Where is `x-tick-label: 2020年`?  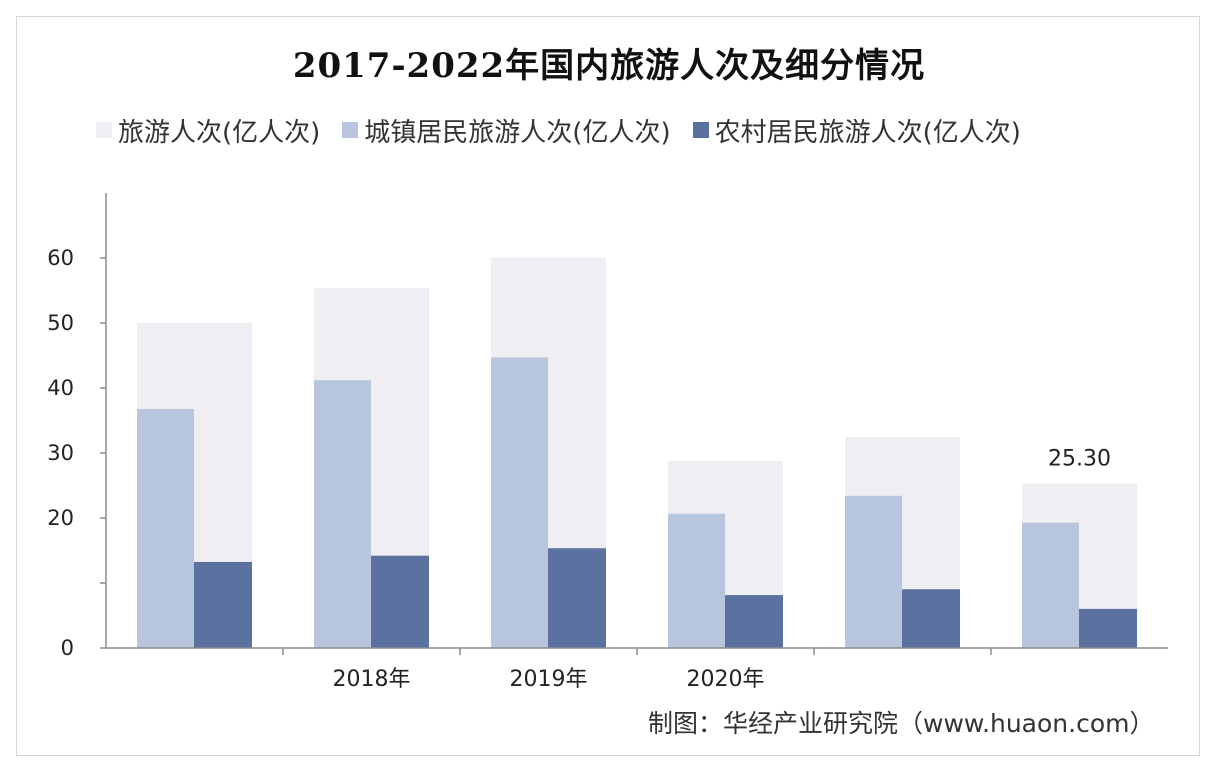
x-tick-label: 2020年 is located at coordinates (726, 679).